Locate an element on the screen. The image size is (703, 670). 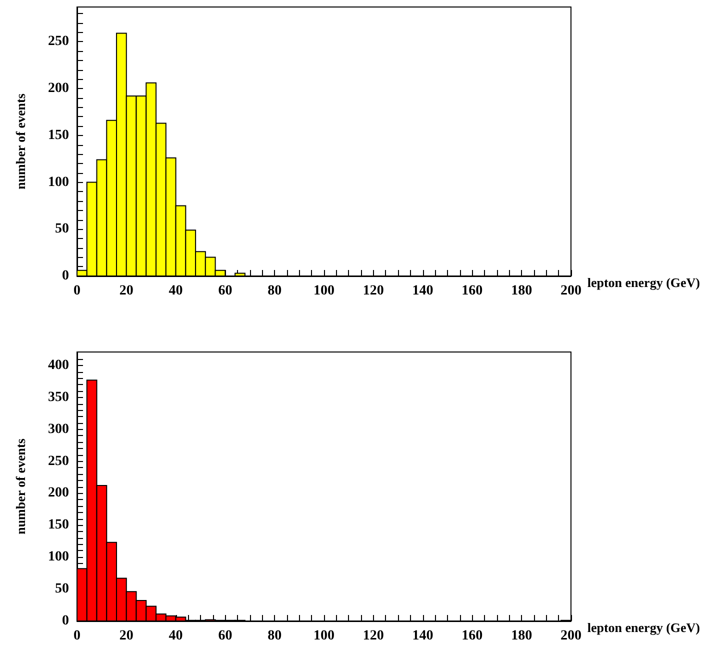
y-tick-label: 400 is located at coordinates (58, 365).